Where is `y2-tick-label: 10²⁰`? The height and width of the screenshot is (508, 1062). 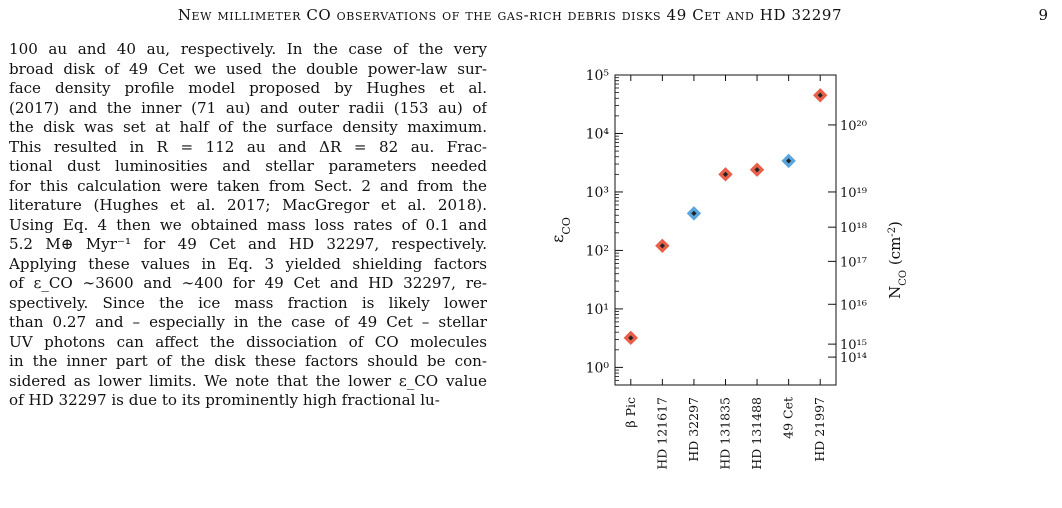 y2-tick-label: 10²⁰ is located at coordinates (853, 126).